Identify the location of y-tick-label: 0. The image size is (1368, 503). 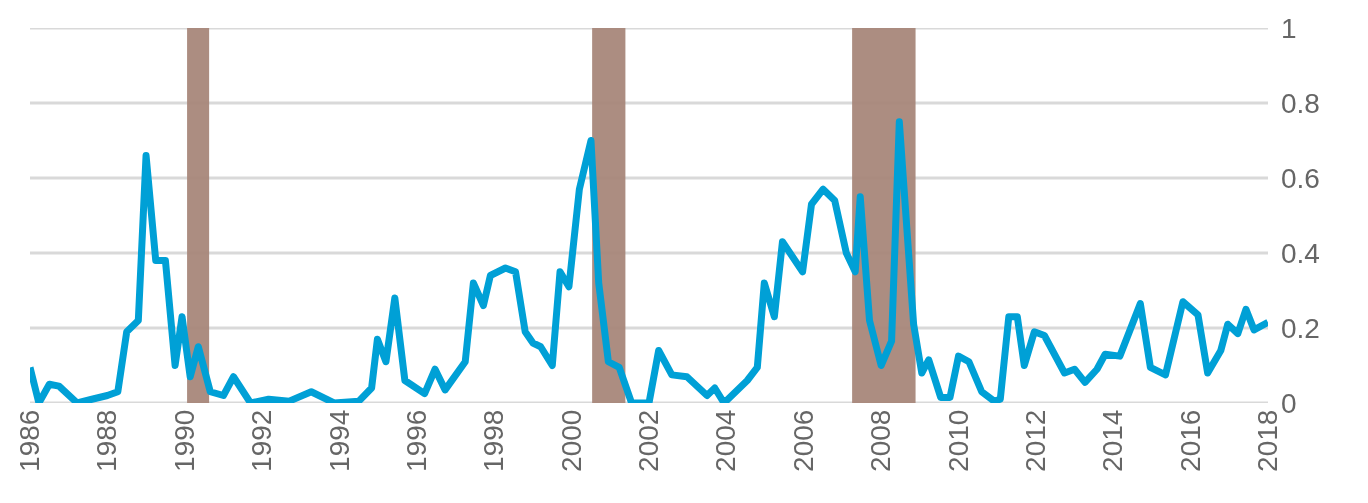
(1289, 403).